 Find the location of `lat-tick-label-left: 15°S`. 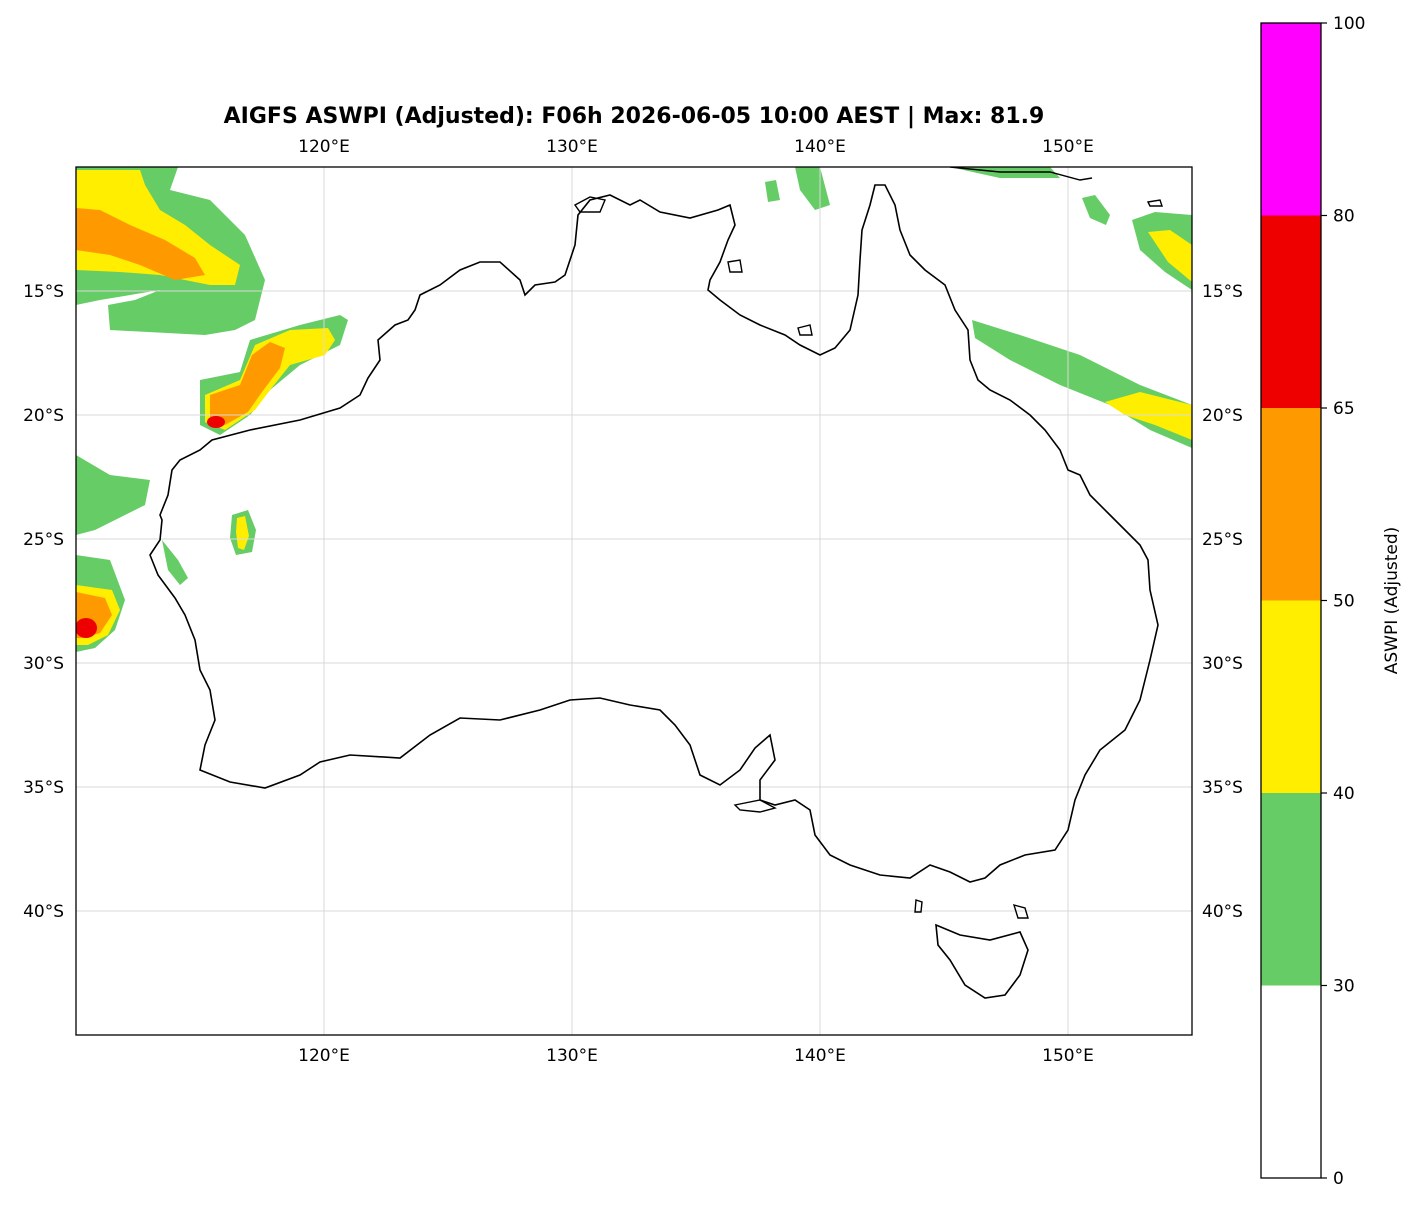

lat-tick-label-left: 15°S is located at coordinates (43, 292).